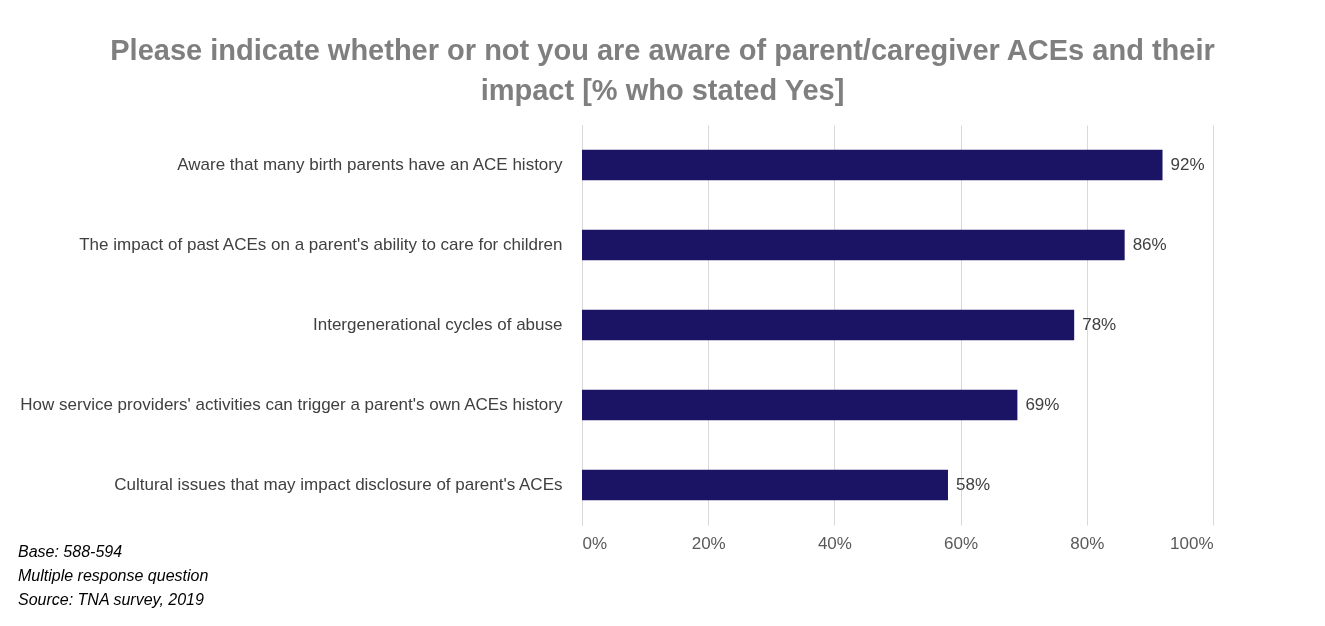 This screenshot has width=1325, height=626. What do you see at coordinates (111, 600) in the screenshot?
I see `source-note: Source: TNA survey, 2019` at bounding box center [111, 600].